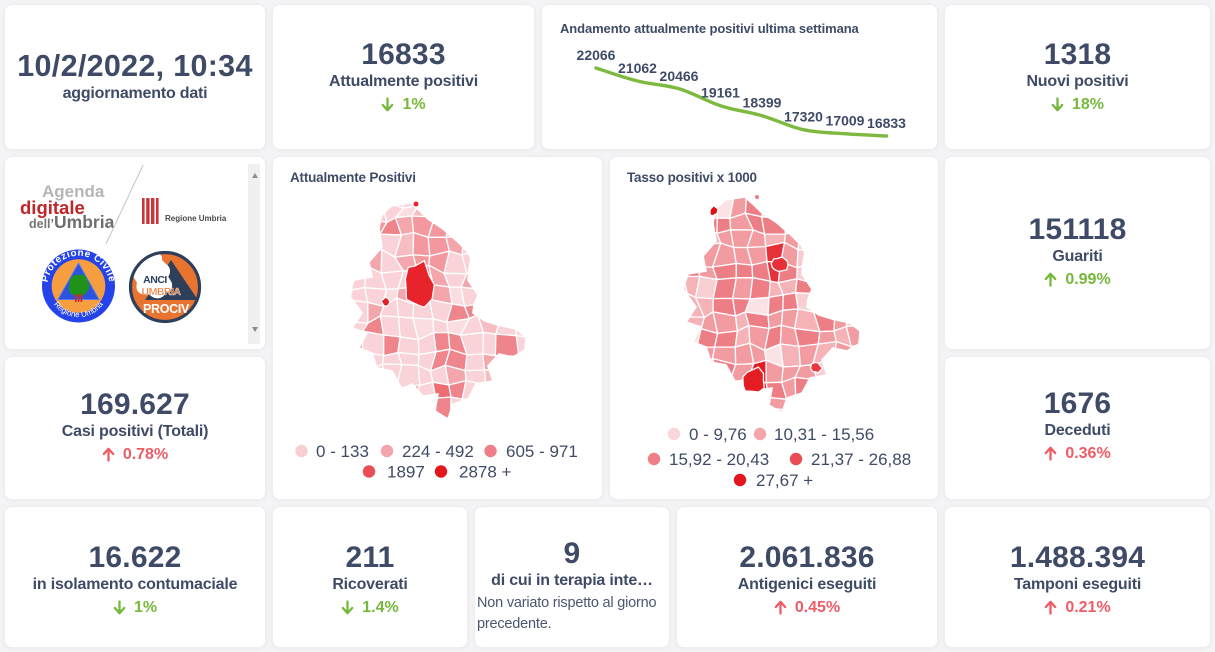 The image size is (1215, 652). What do you see at coordinates (762, 103) in the screenshot?
I see `svg-text: 18399` at bounding box center [762, 103].